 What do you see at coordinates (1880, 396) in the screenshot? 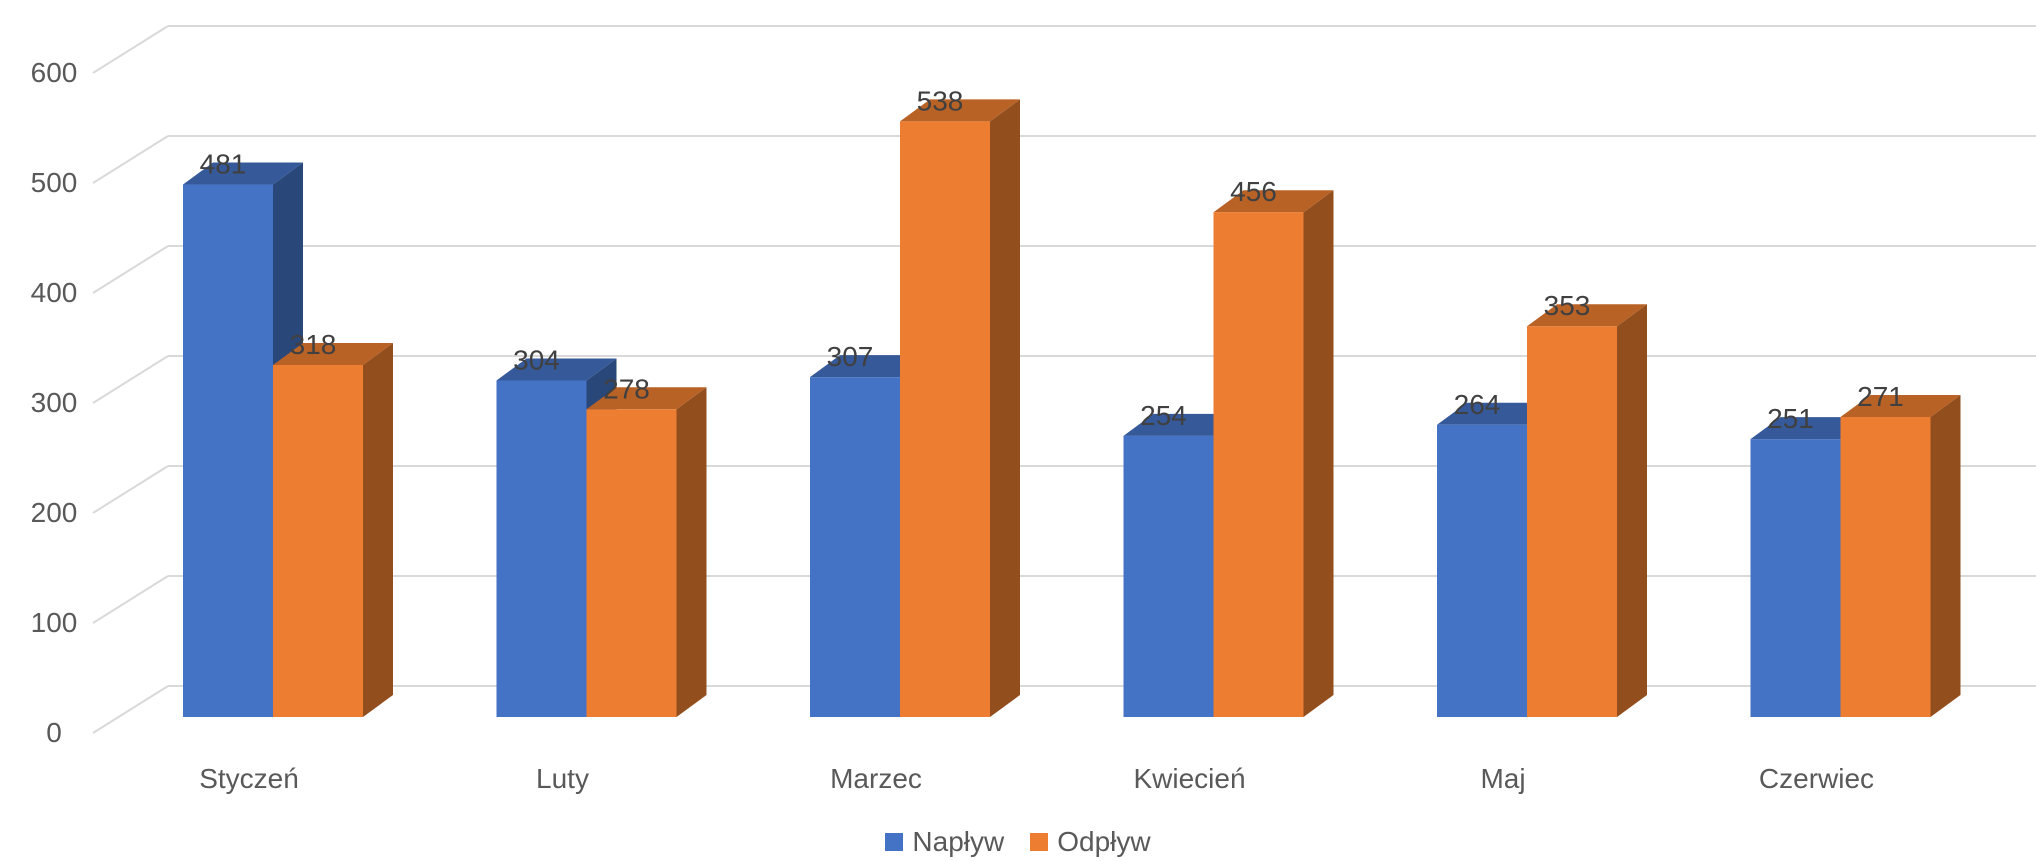
I see `data-label: 271` at bounding box center [1880, 396].